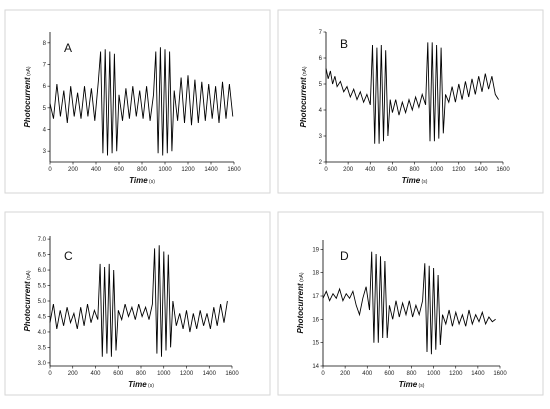 This screenshot has width=550, height=409. I want to click on y-tick-label: 3.5, so click(42, 348).